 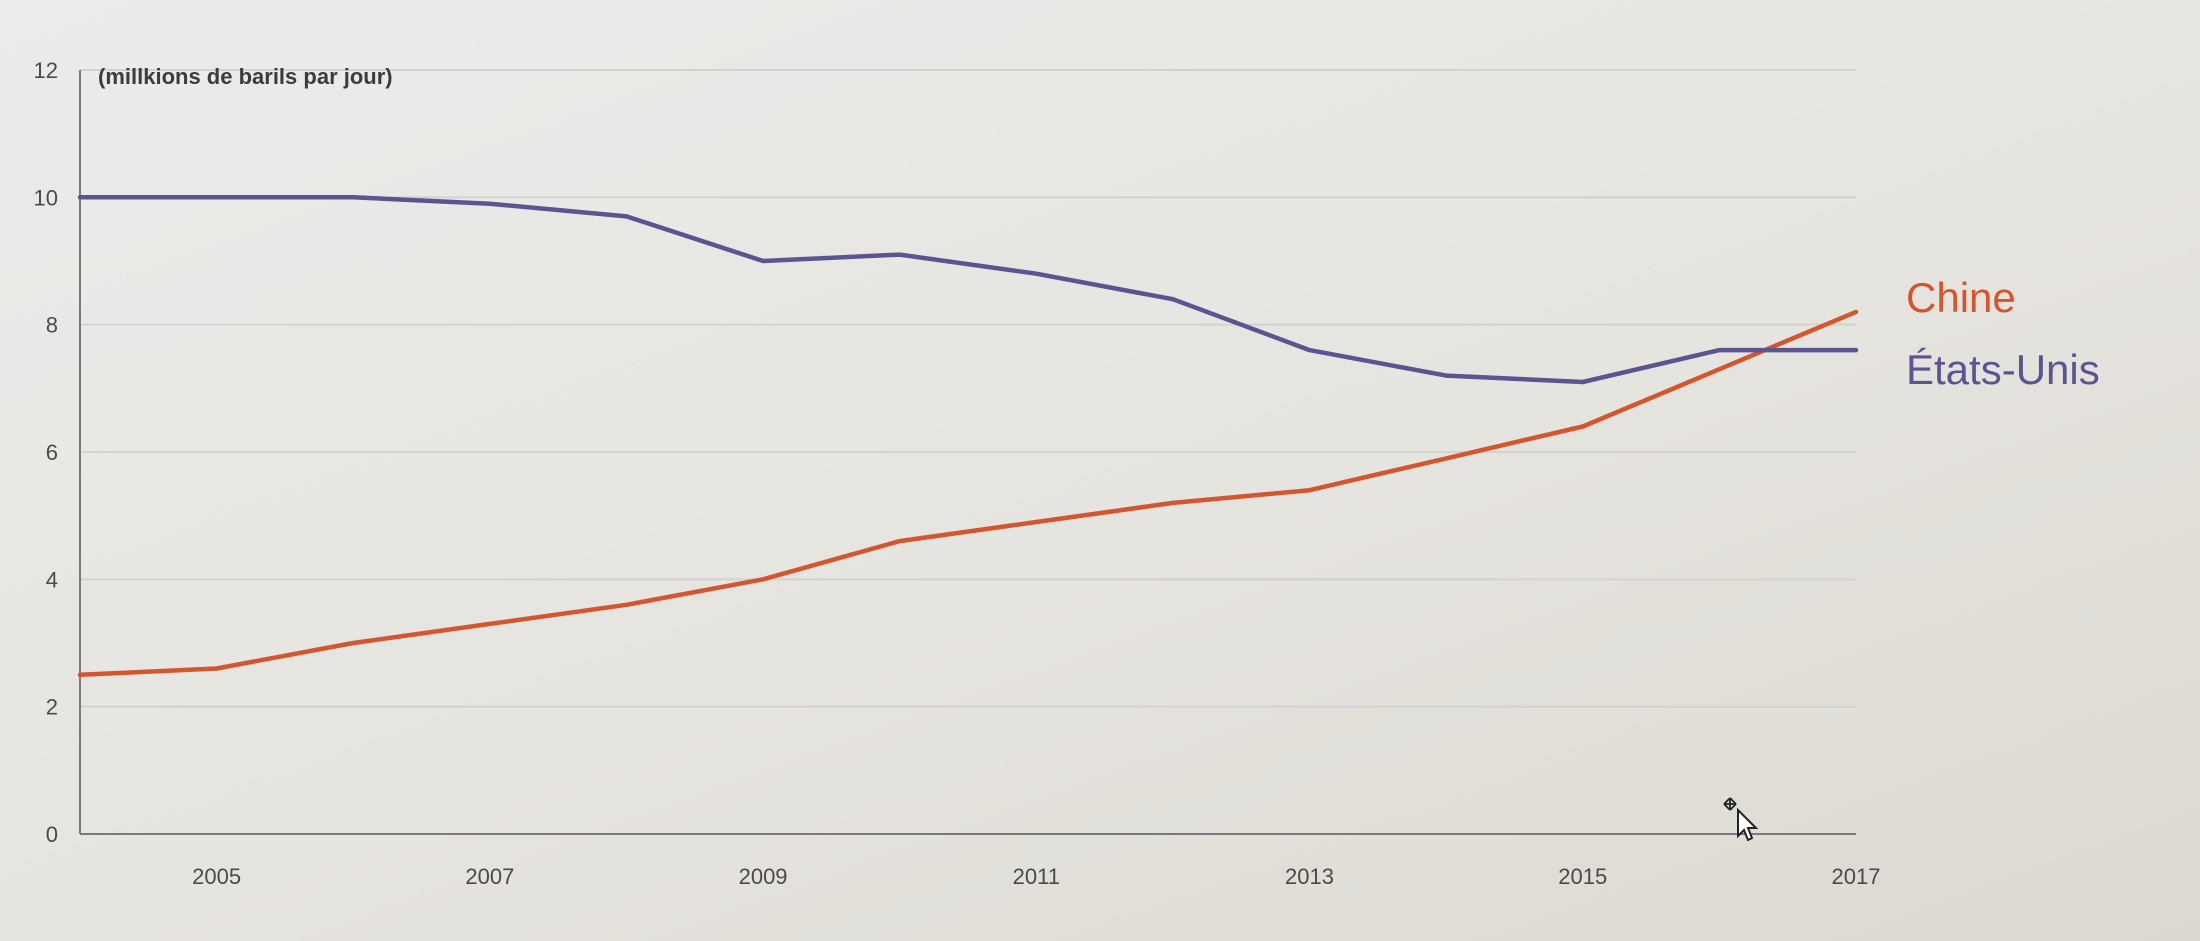 I want to click on x-tick-label: 2005, so click(x=216, y=876).